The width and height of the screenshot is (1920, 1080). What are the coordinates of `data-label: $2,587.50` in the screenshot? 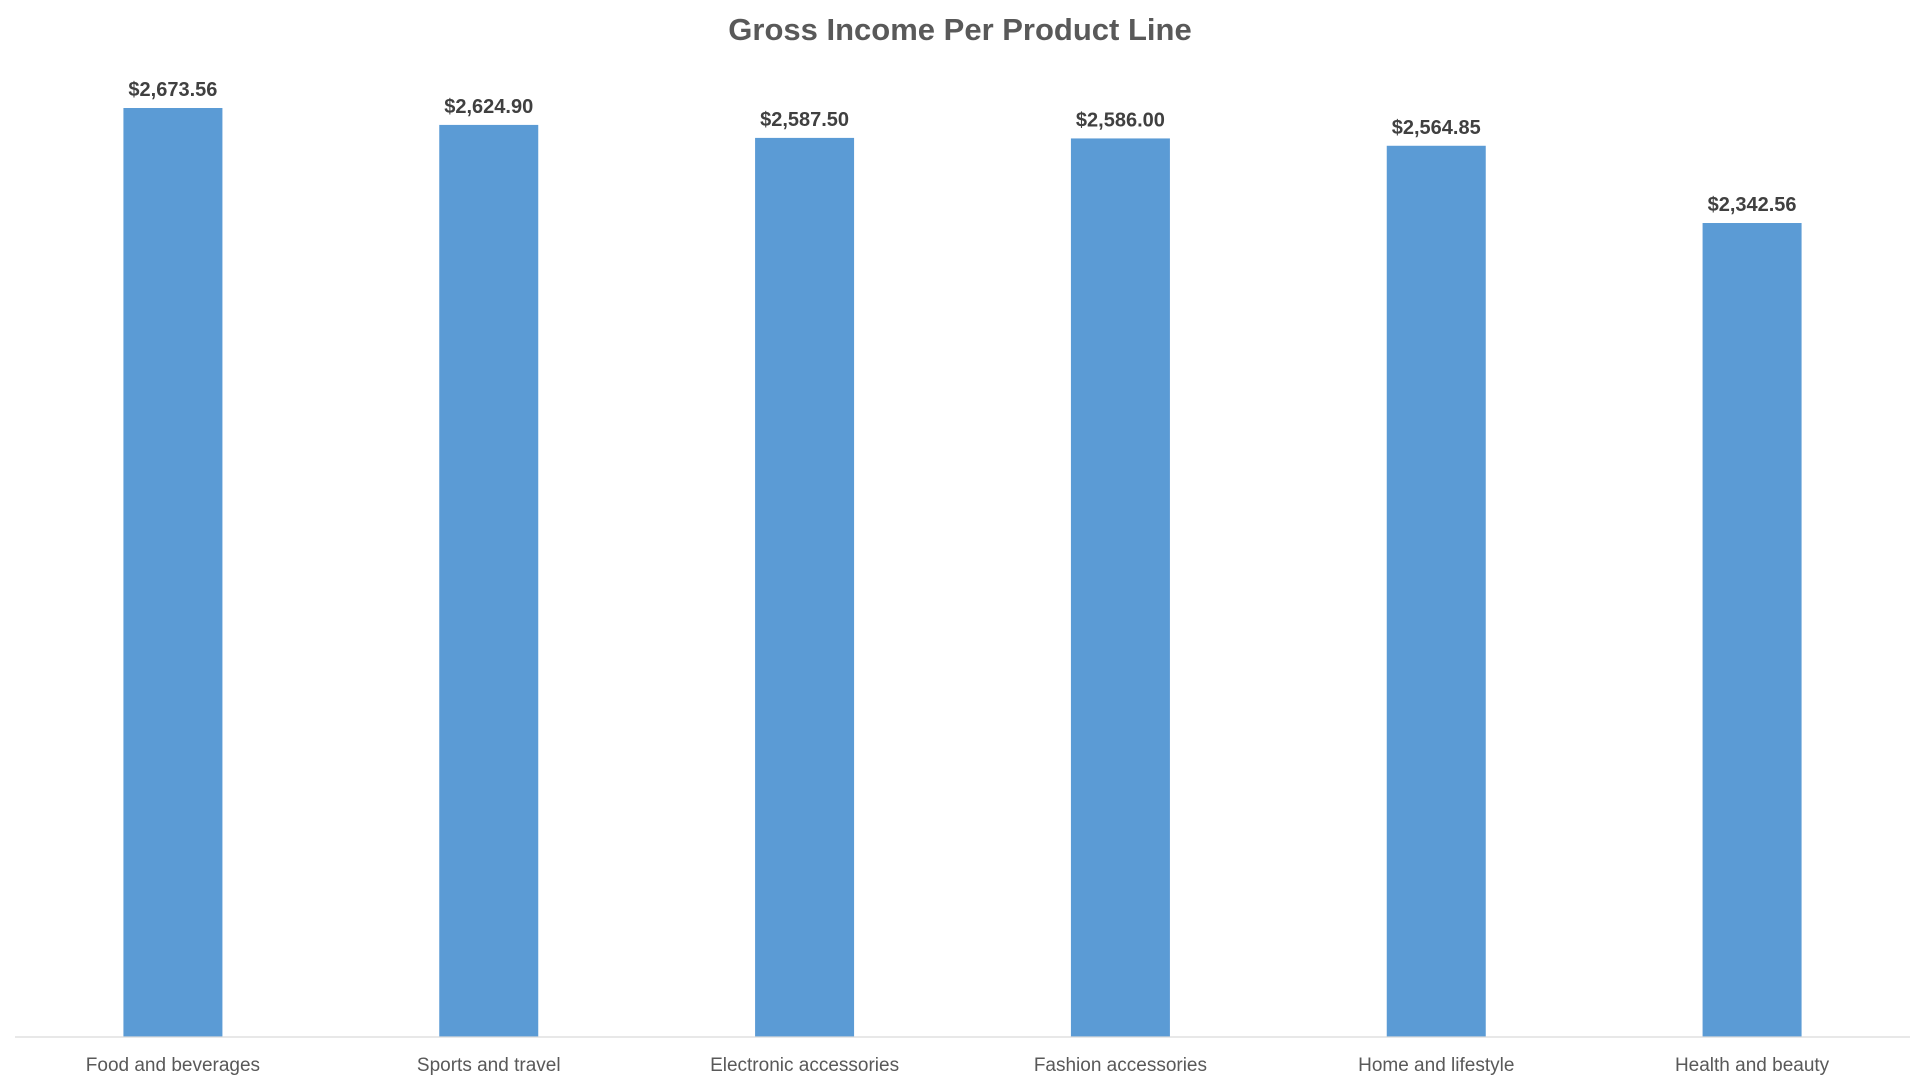 It's located at (804, 120).